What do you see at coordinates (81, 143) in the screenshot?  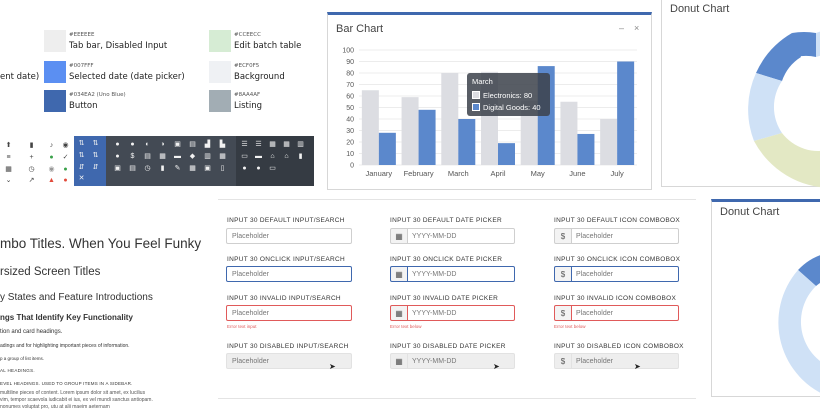 I see `sort-asc-icon: ⇅` at bounding box center [81, 143].